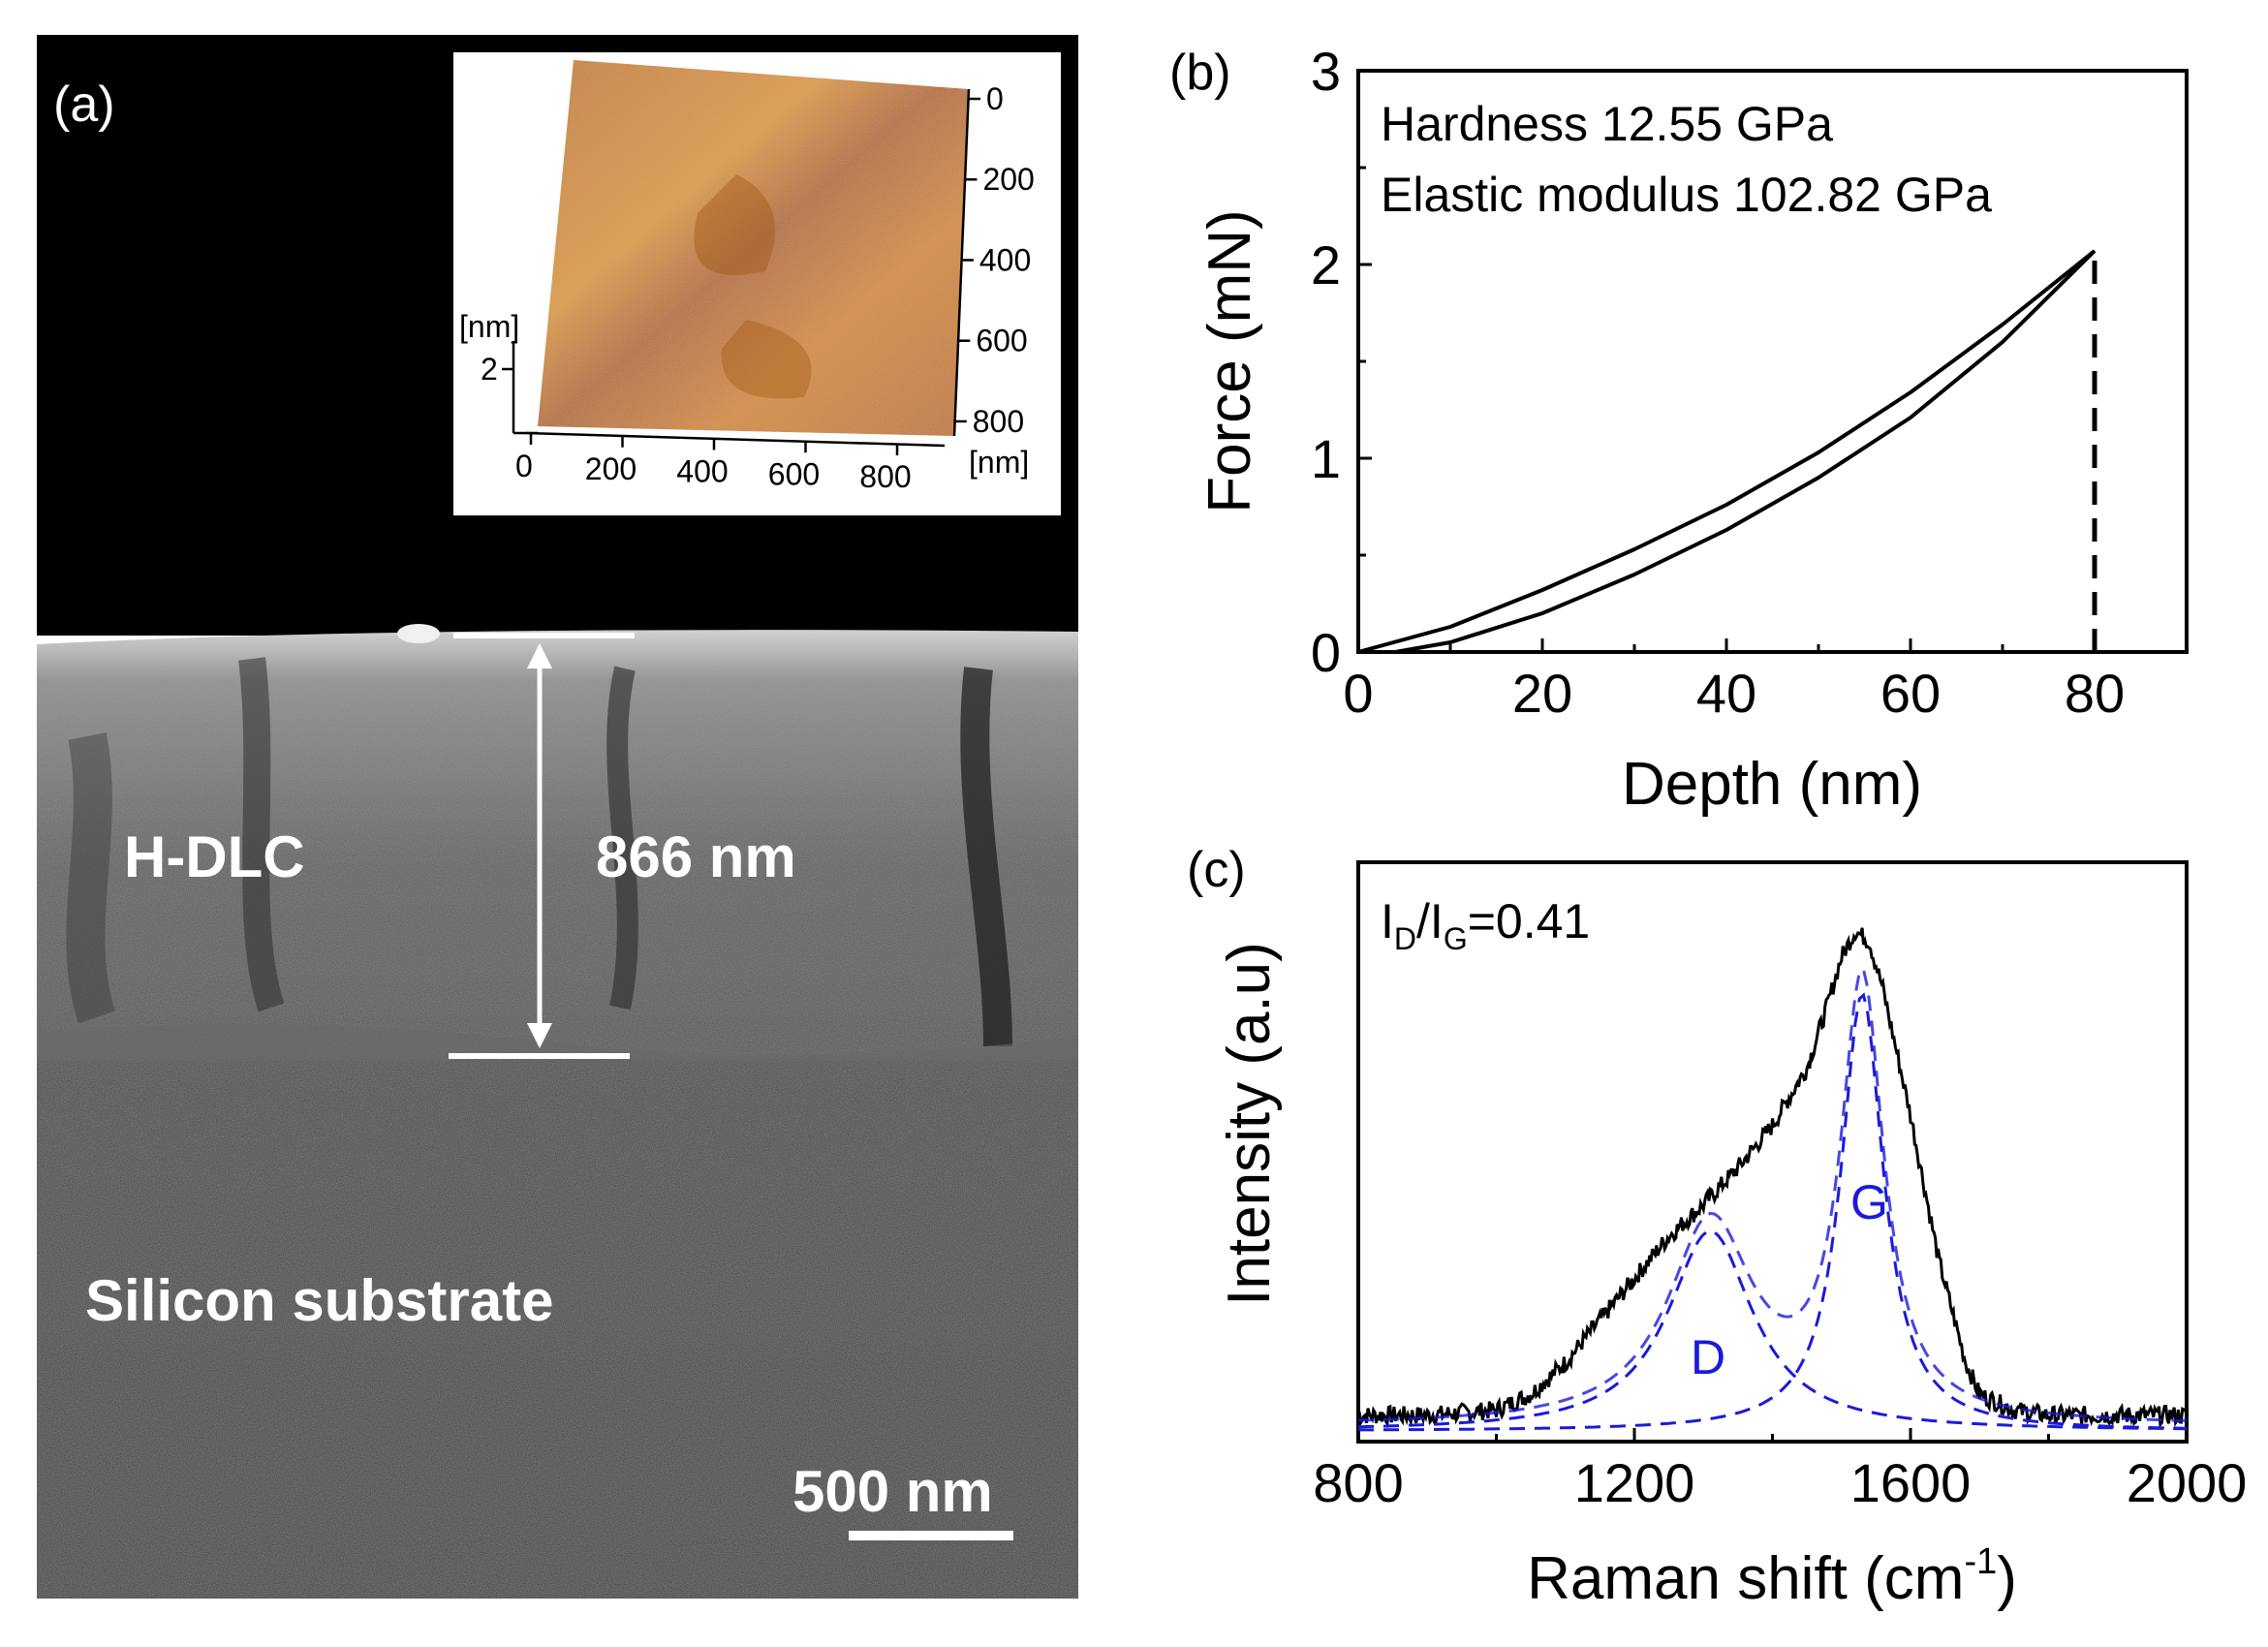 The image size is (2268, 1647). Describe the element at coordinates (418, 634) in the screenshot. I see `sem-surface-particle` at that location.